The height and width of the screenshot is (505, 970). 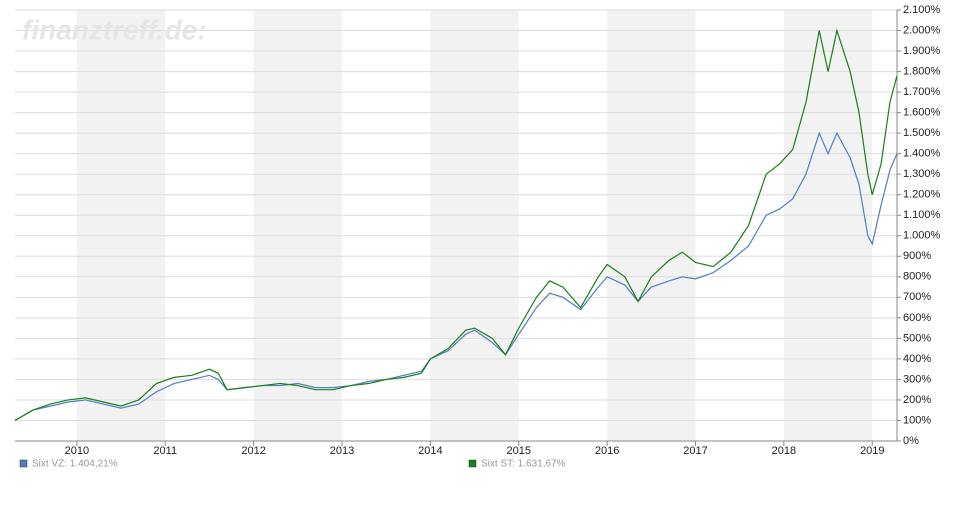 I want to click on y-tick-label: 200%, so click(x=917, y=400).